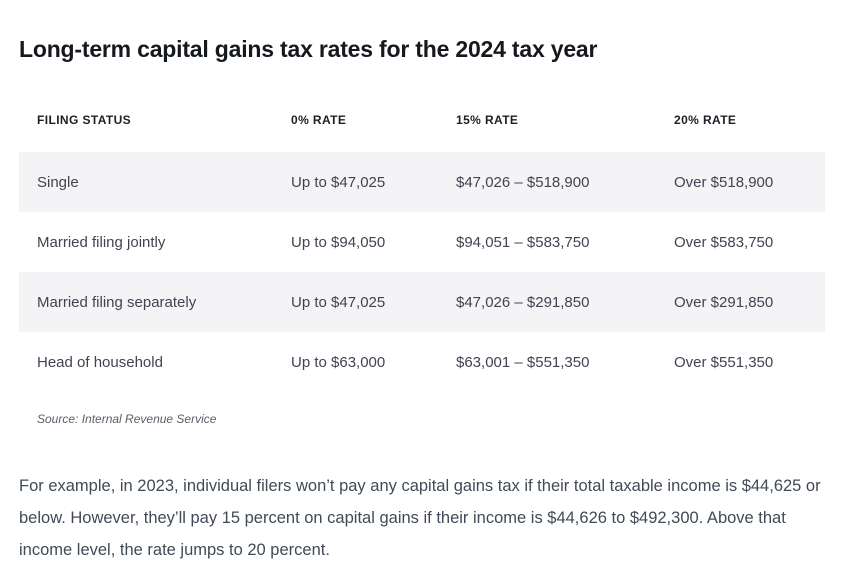 This screenshot has height=581, width=848. I want to click on rate-20-cell: Over $518,900, so click(724, 182).